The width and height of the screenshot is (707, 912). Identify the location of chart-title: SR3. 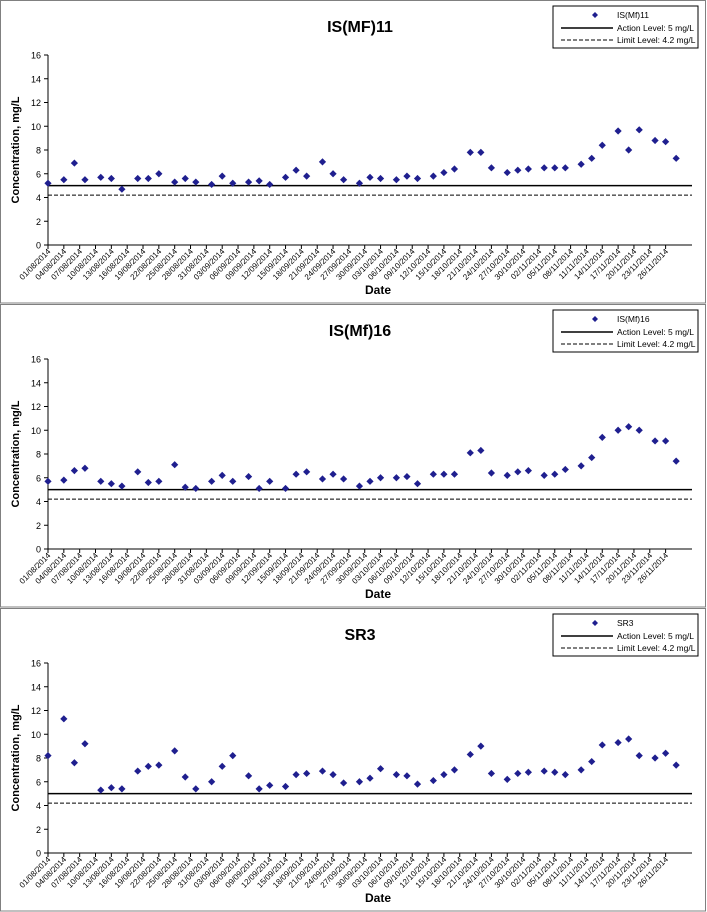
(359, 635).